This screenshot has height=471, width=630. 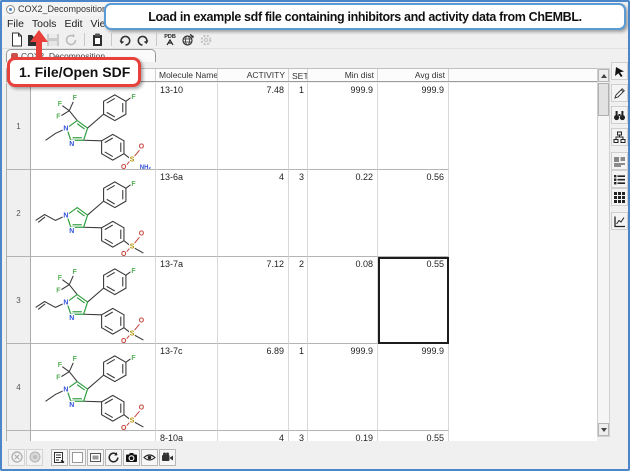 What do you see at coordinates (142, 40) in the screenshot?
I see `redo-icon` at bounding box center [142, 40].